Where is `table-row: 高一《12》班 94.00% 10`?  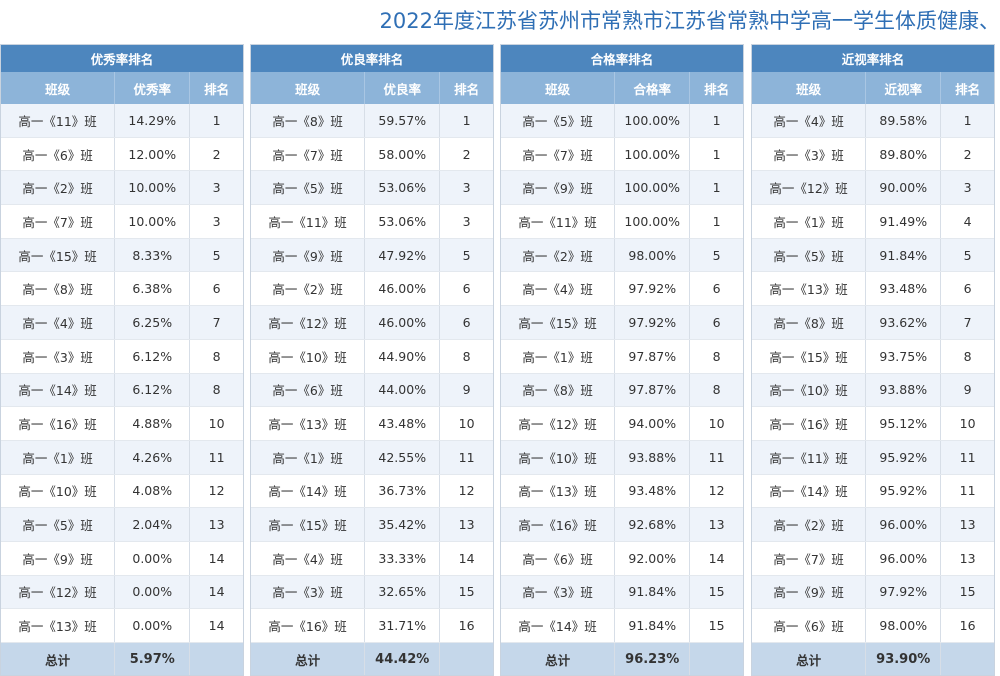
table-row: 高一《12》班 94.00% 10 is located at coordinates (622, 423).